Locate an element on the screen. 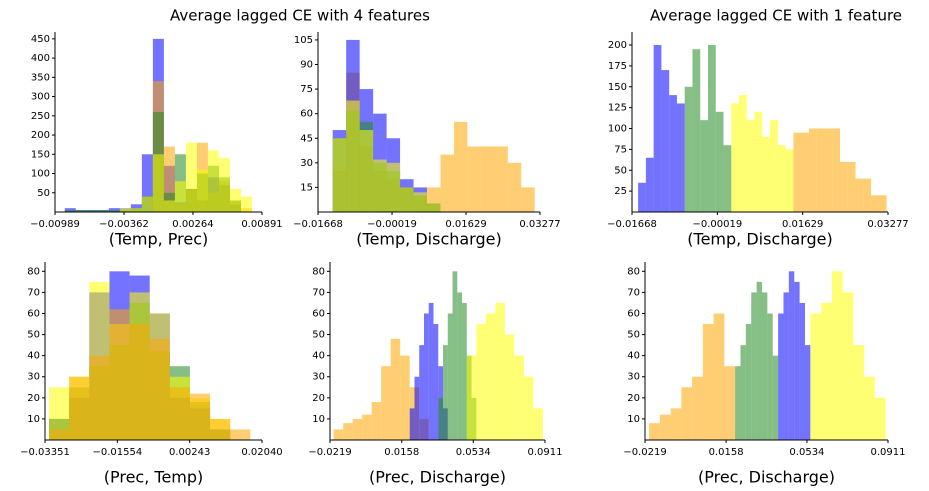 The image size is (929, 491). y-tick-label: 450 is located at coordinates (40, 39).